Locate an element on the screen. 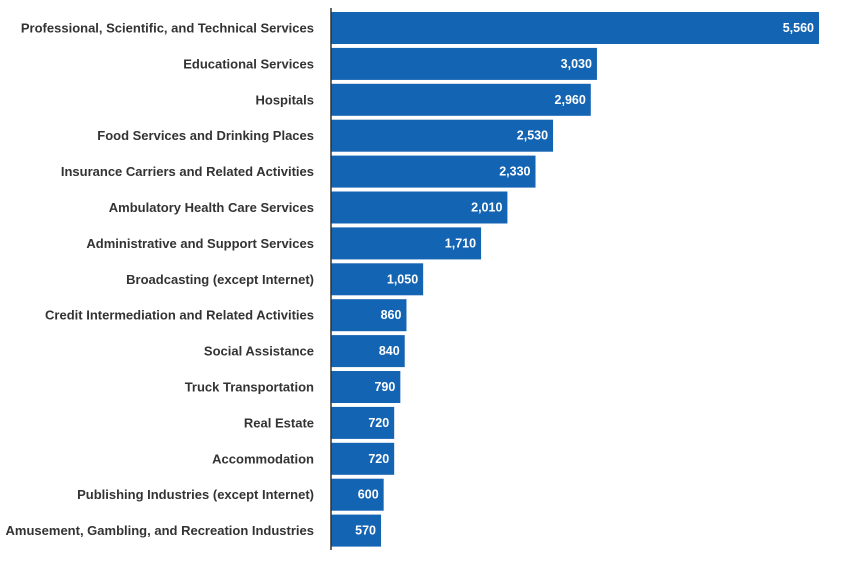  category-label: Ambulatory Health Care Services is located at coordinates (211, 207).